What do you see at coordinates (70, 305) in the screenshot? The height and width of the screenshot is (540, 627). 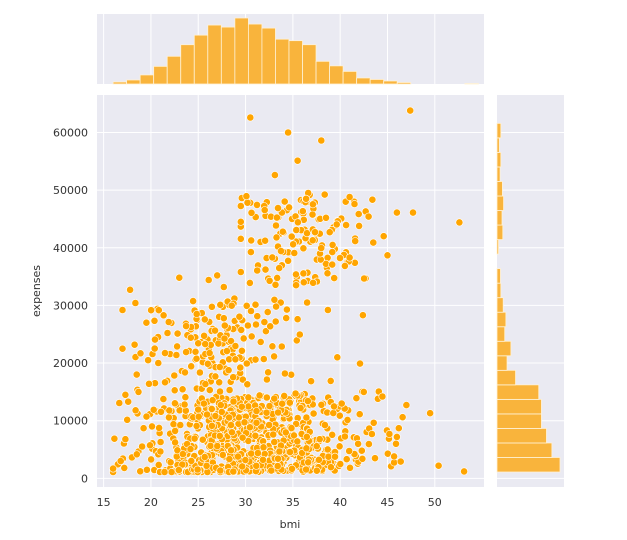 I see `y-axis-ticks: 0 10000 20000 30000 40000 50000 60000` at bounding box center [70, 305].